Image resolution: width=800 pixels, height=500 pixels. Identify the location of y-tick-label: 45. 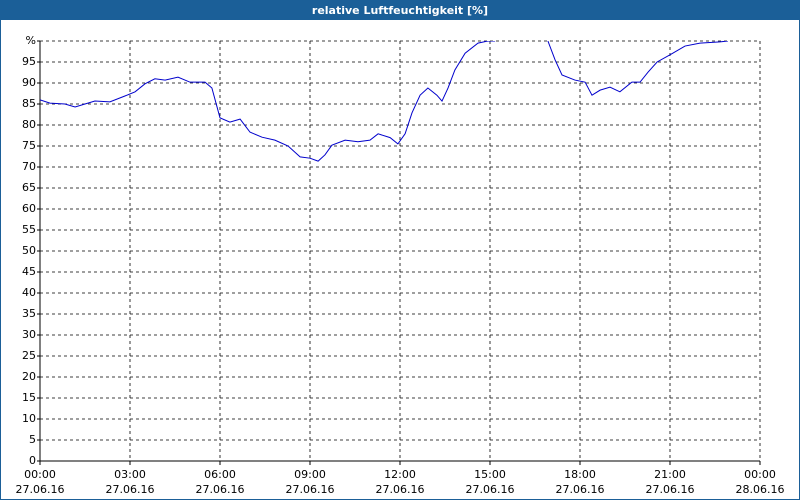
(29, 271).